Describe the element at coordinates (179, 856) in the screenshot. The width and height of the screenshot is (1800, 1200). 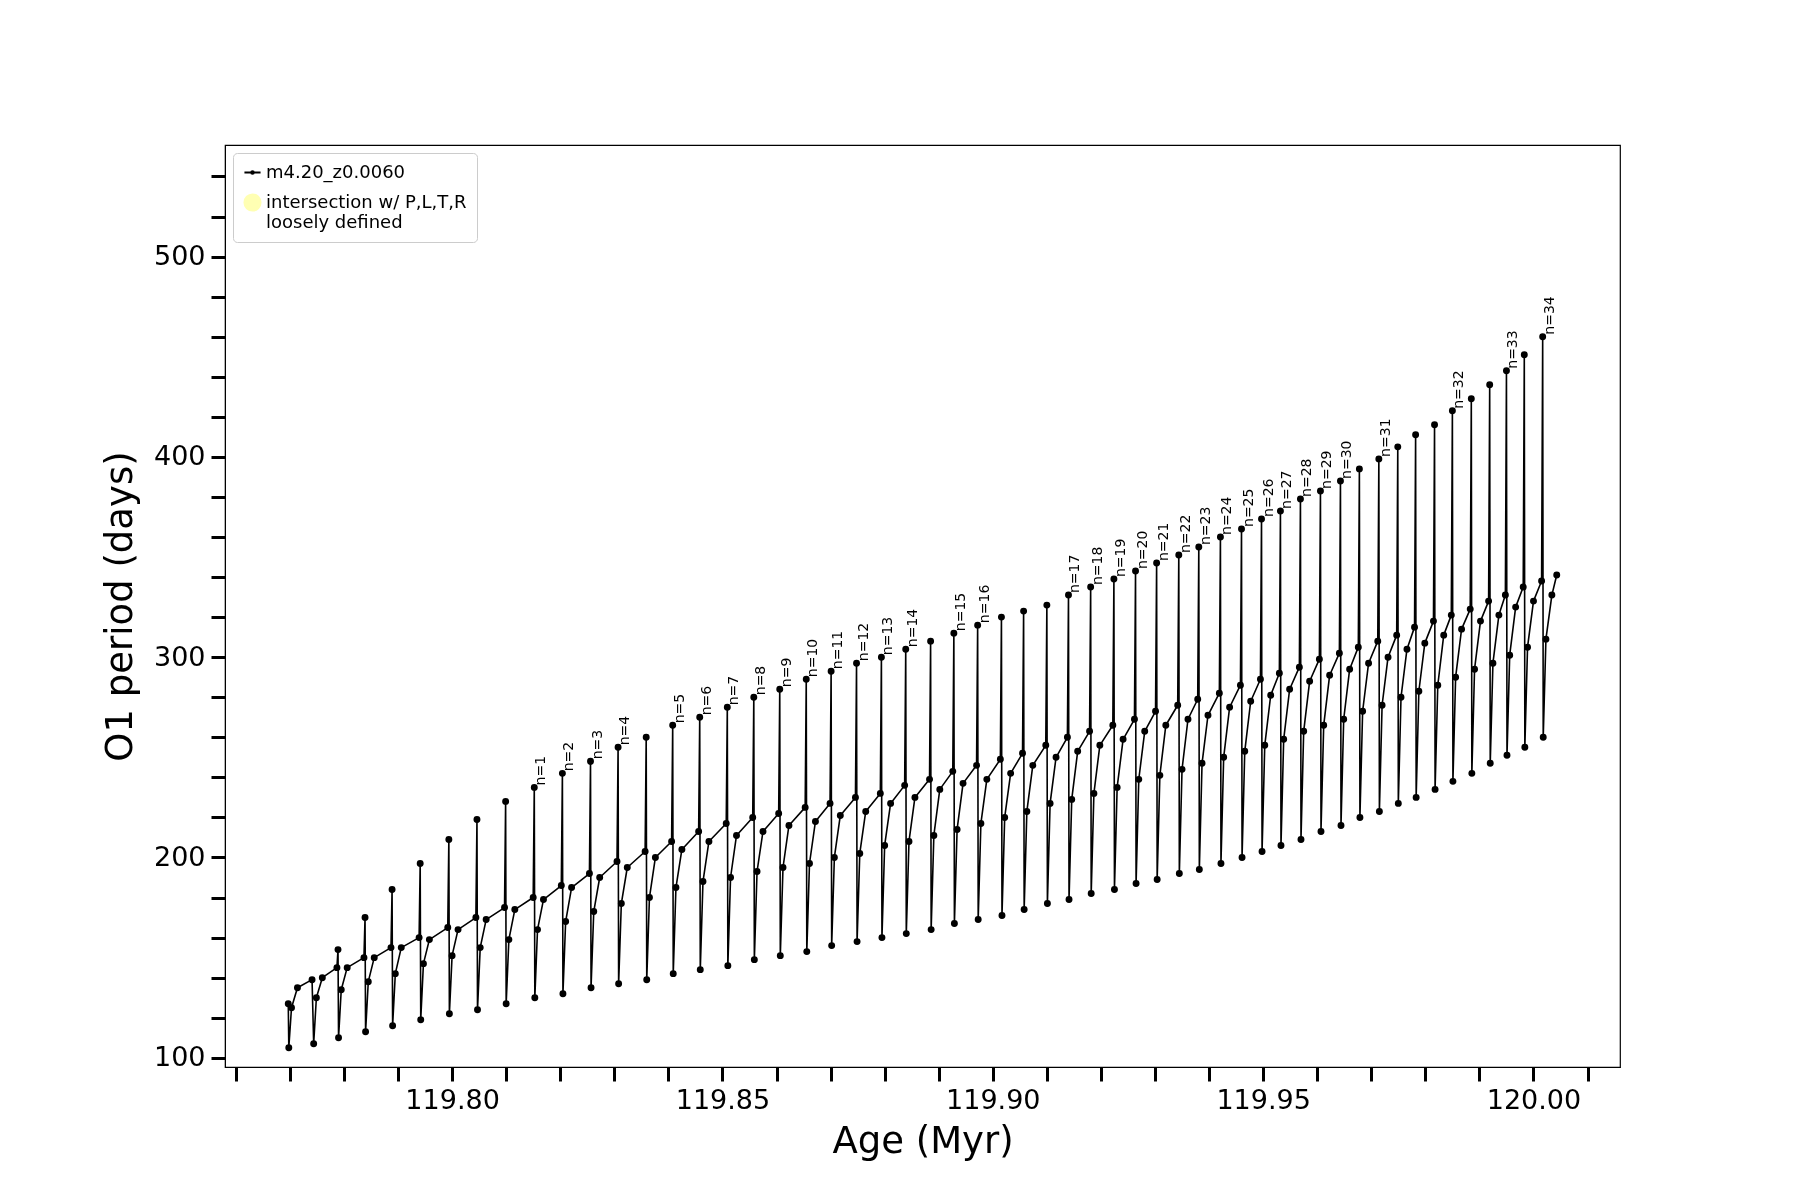
I see `y-tick-label: 200` at that location.